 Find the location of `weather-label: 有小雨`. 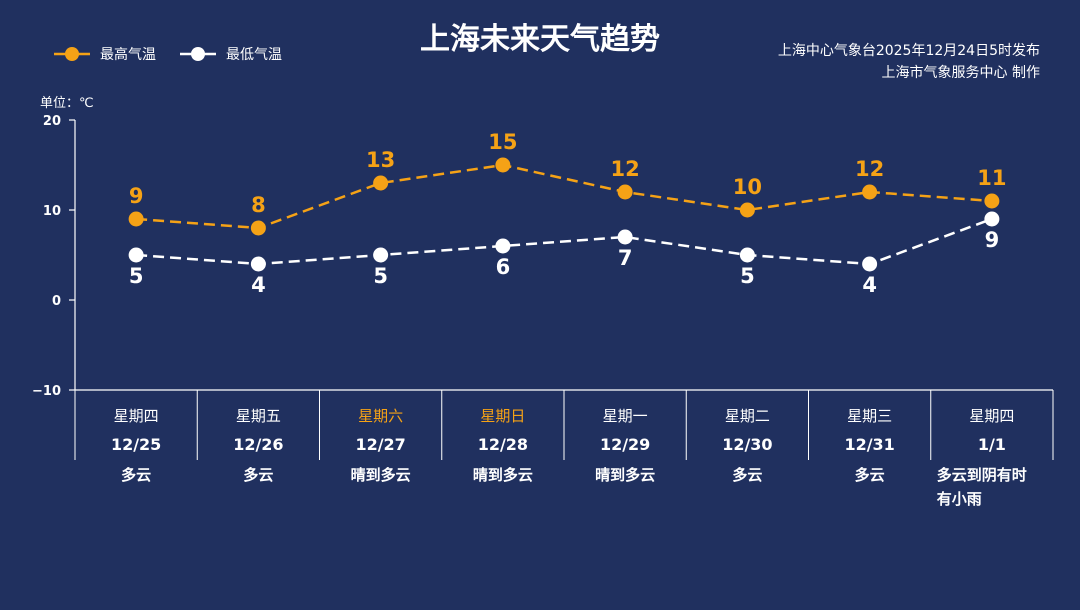

weather-label: 有小雨 is located at coordinates (959, 499).